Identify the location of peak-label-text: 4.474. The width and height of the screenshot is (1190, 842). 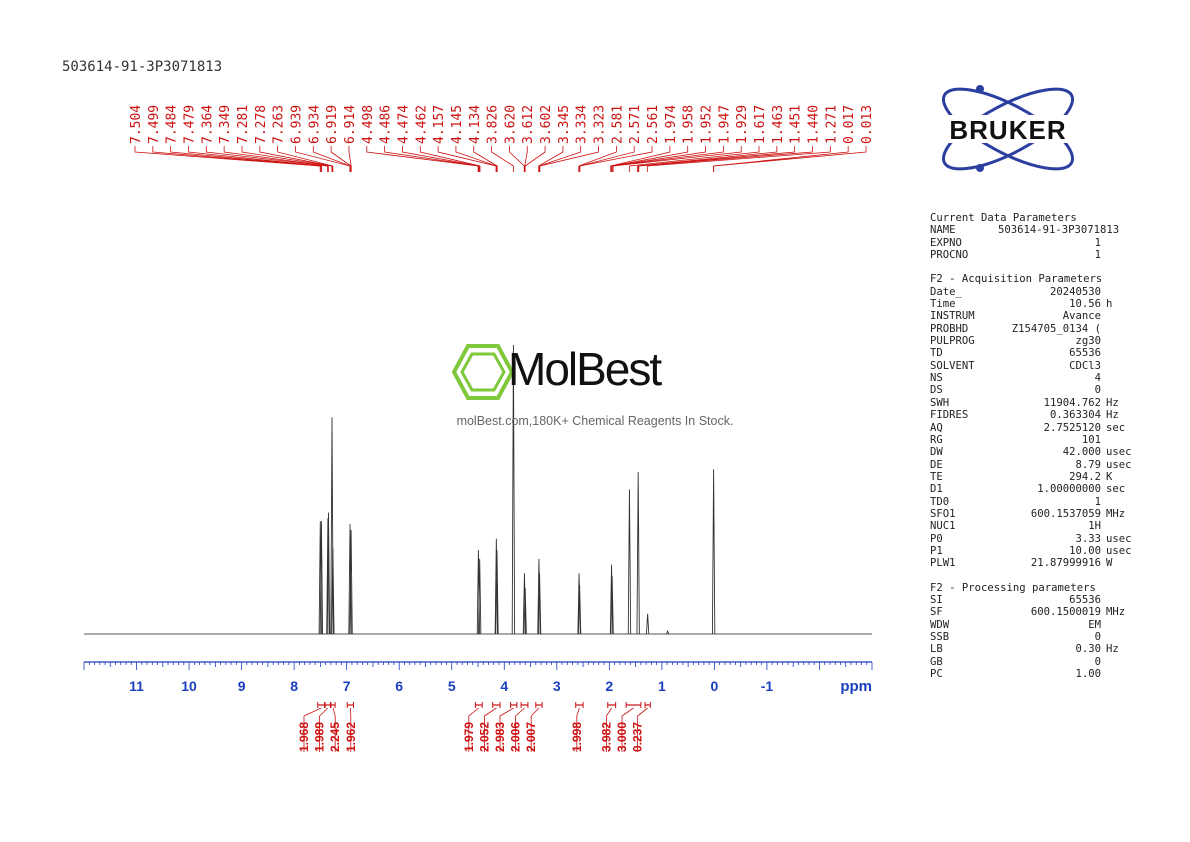
(403, 124).